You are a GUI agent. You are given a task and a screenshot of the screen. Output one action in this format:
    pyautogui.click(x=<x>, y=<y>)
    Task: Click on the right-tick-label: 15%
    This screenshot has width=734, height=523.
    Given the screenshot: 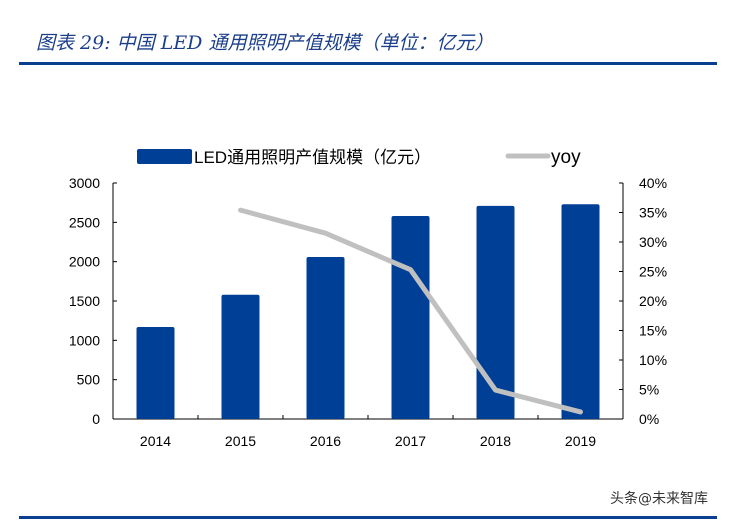 What is the action you would take?
    pyautogui.click(x=653, y=331)
    